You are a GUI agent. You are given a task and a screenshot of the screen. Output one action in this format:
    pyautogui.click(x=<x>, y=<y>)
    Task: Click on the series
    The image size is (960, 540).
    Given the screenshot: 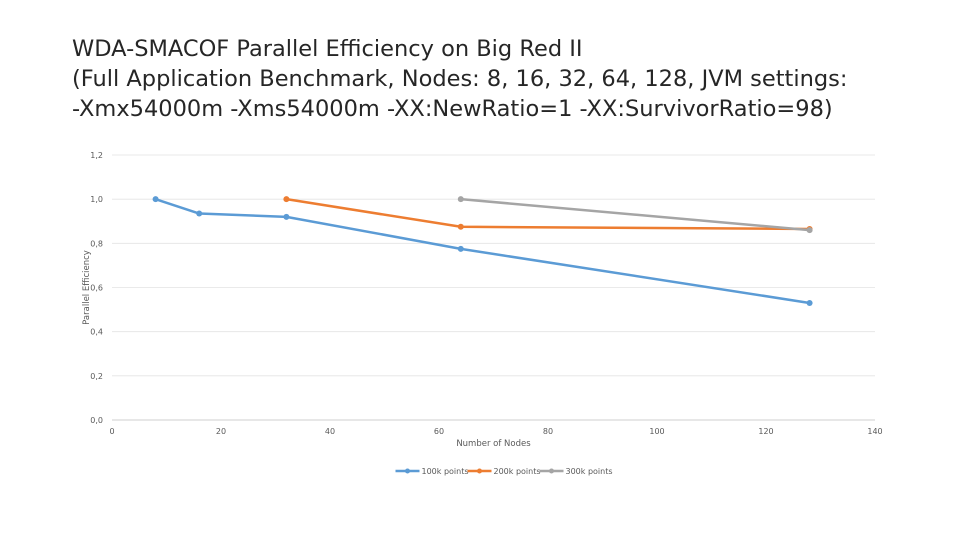 What is the action you would take?
    pyautogui.click(x=482, y=251)
    